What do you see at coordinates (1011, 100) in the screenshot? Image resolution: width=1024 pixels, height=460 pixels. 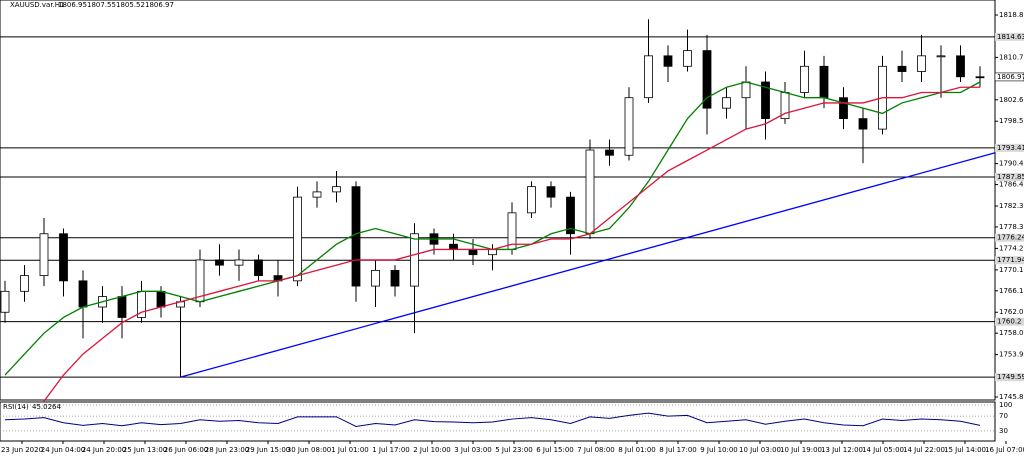 I see `y-tick-label: 1802.60` at bounding box center [1011, 100].